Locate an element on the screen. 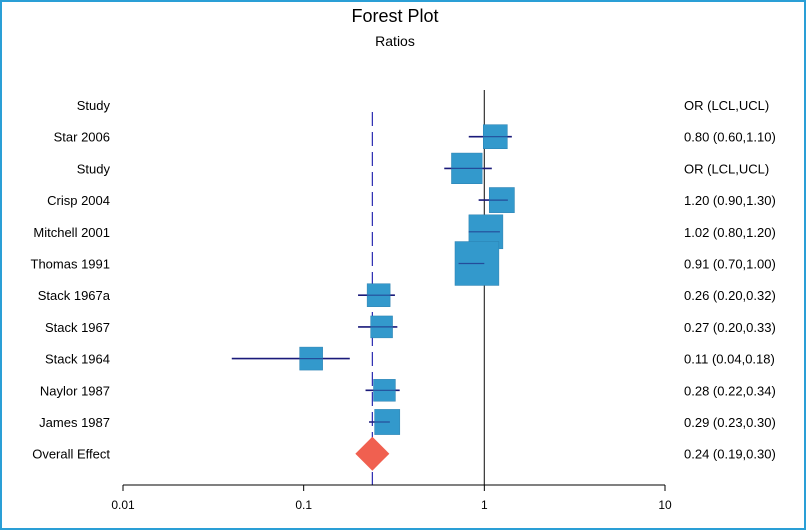 The width and height of the screenshot is (806, 530). row-value: 1.02 (0.80,1.20) is located at coordinates (730, 232).